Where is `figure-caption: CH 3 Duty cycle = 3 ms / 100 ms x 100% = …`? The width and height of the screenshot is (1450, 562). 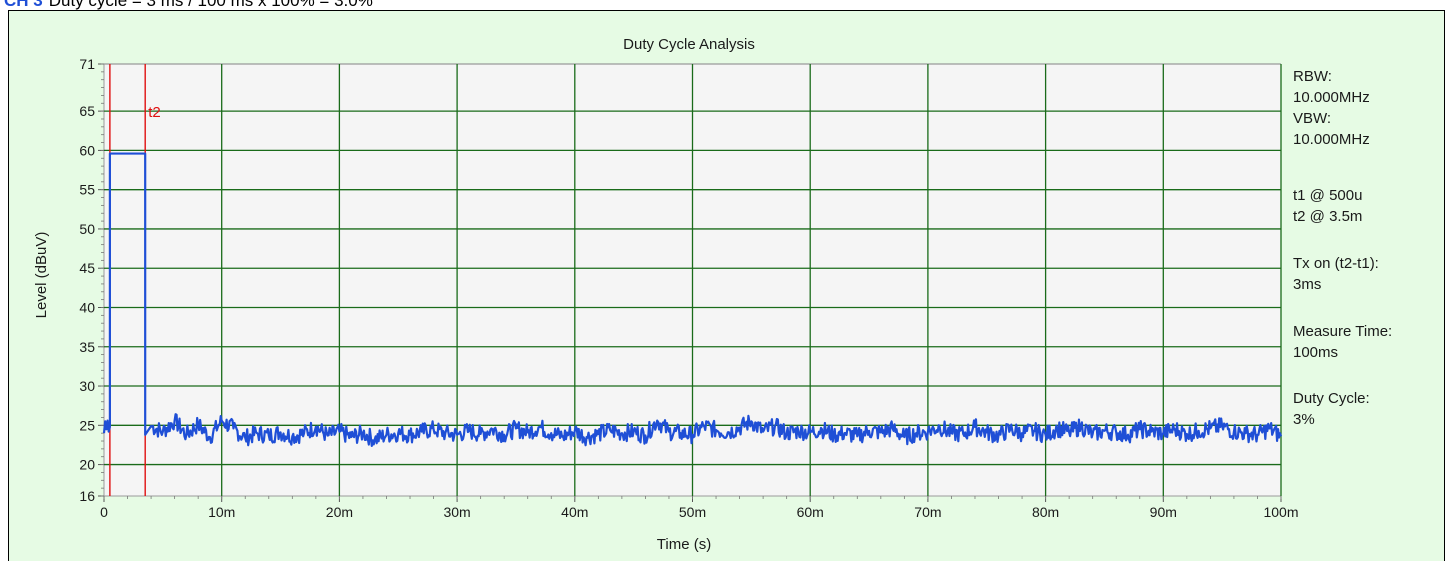 figure-caption: CH 3 Duty cycle = 3 ms / 100 ms x 100% = … is located at coordinates (188, 5).